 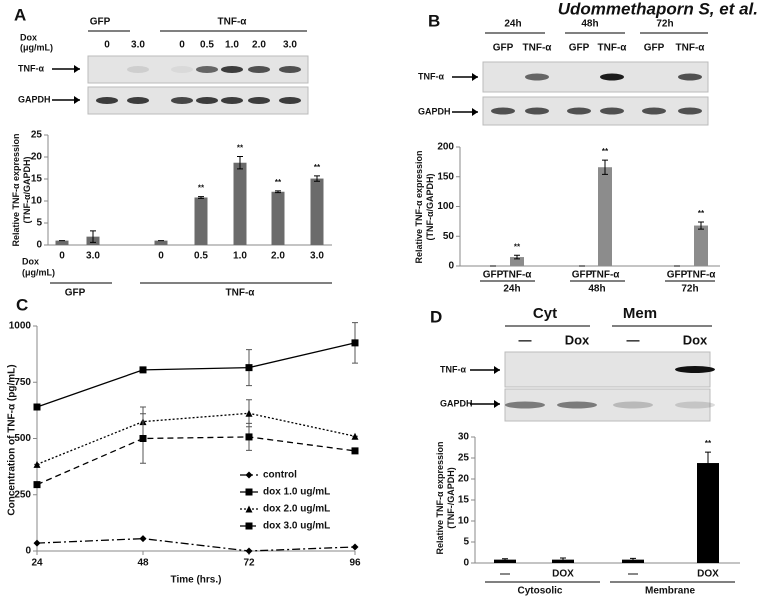 What do you see at coordinates (75, 293) in the screenshot?
I see `group-label: GFP` at bounding box center [75, 293].